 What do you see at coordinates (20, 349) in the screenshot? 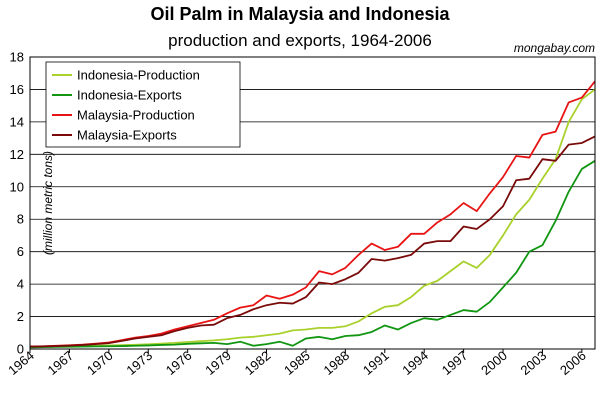
I see `y-tick-label: 0` at bounding box center [20, 349].